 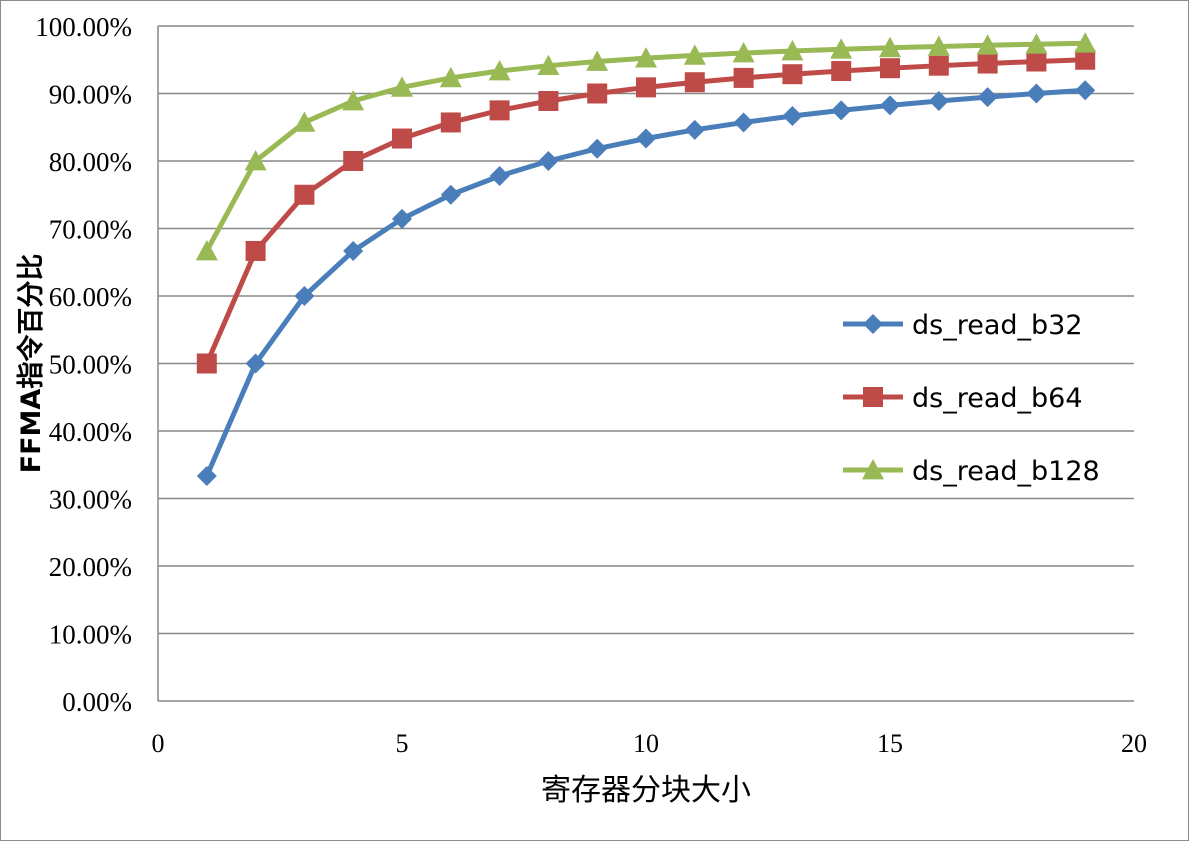 I want to click on x-axis-label: 寄存器分块大小, so click(x=646, y=790).